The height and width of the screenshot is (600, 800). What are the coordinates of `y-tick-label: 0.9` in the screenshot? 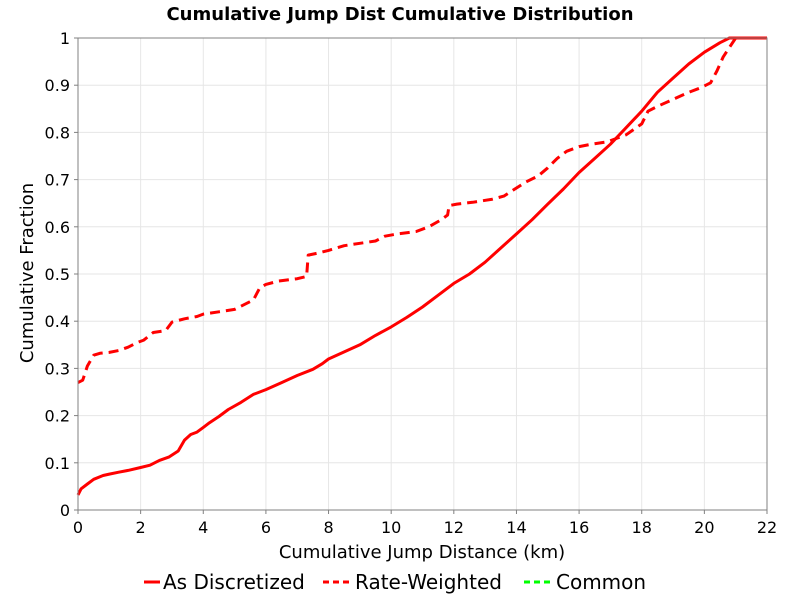 It's located at (57, 85).